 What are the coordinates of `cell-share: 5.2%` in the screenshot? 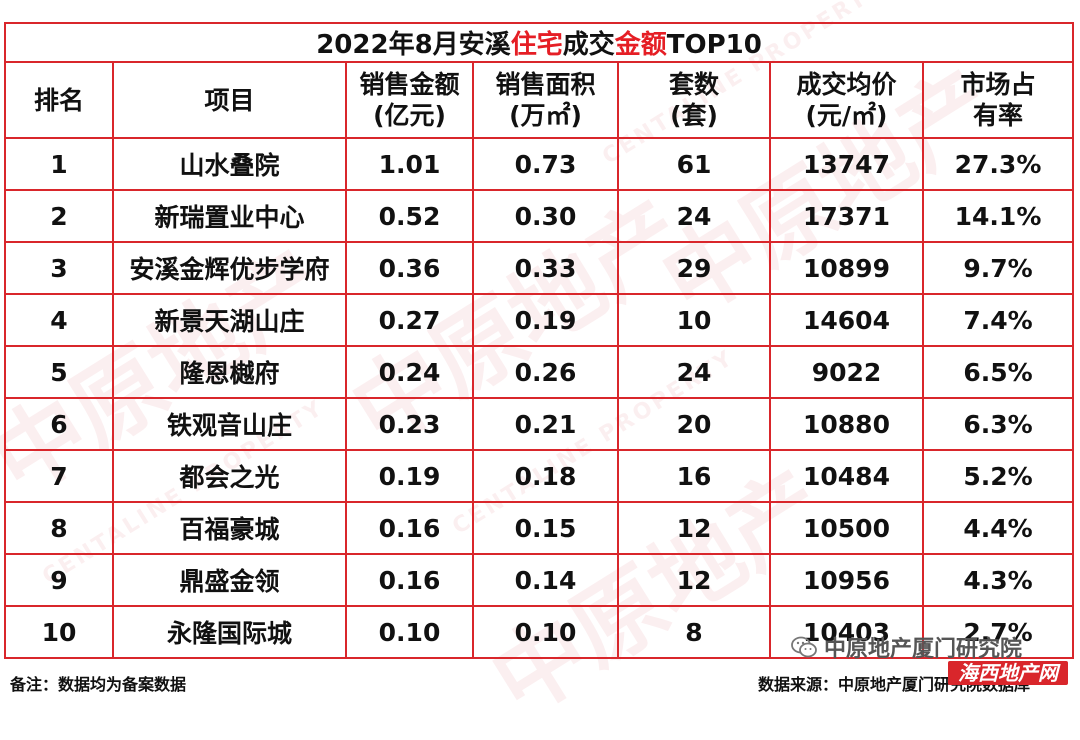 It's located at (998, 476).